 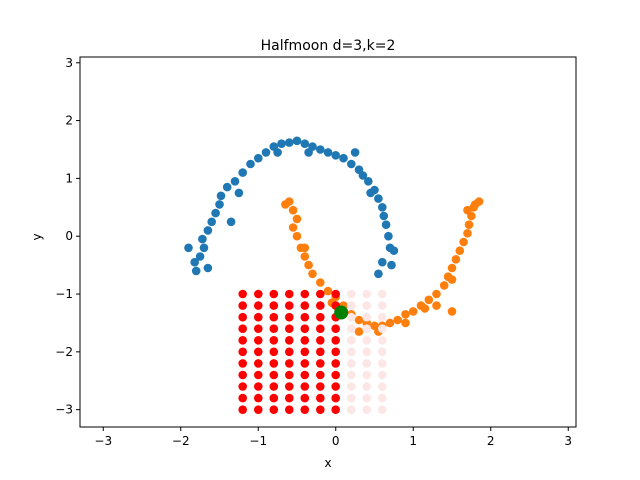 I want to click on y-tick-label: 0, so click(x=69, y=236).